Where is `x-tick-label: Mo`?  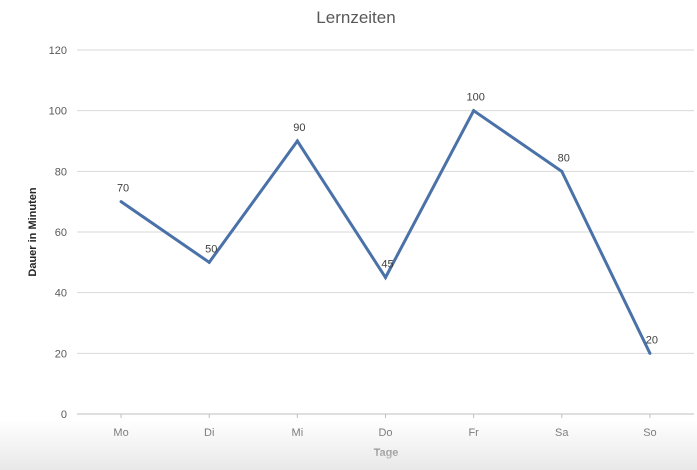 x-tick-label: Mo is located at coordinates (120, 433).